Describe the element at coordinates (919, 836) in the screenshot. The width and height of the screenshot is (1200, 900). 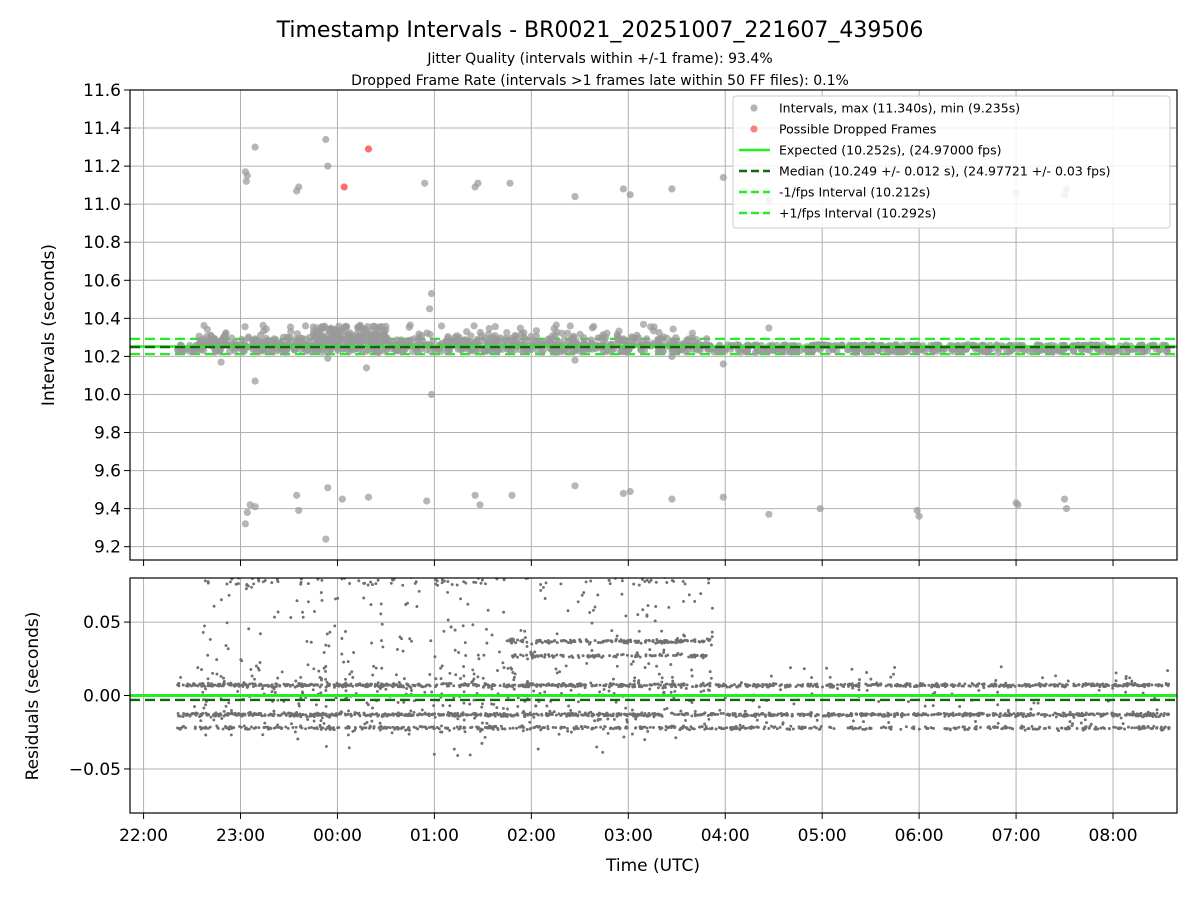
I see `x-tick-label: 06:00` at that location.